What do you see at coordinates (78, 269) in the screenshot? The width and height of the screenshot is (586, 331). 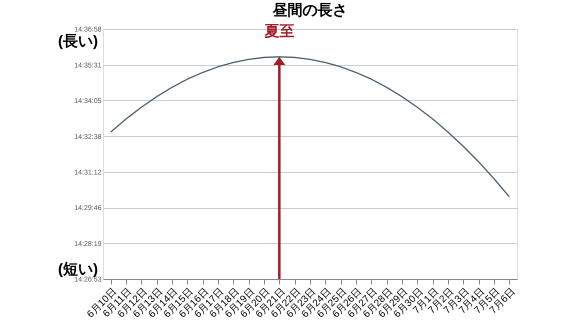 I see `text: (短い)` at bounding box center [78, 269].